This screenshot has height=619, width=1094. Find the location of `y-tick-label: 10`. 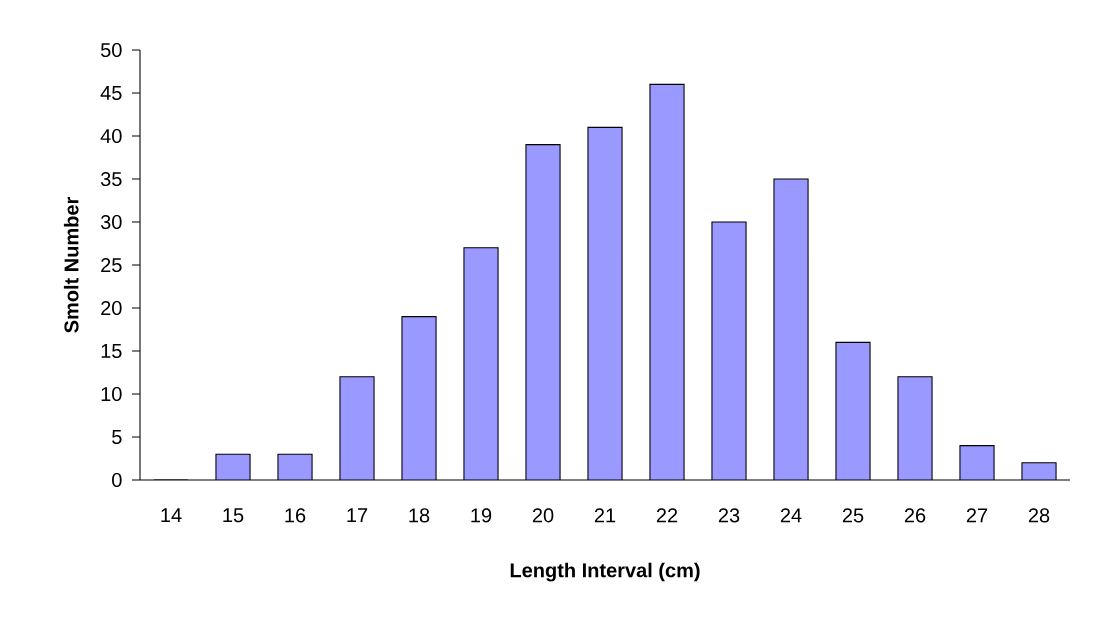

y-tick-label: 10 is located at coordinates (111, 394).